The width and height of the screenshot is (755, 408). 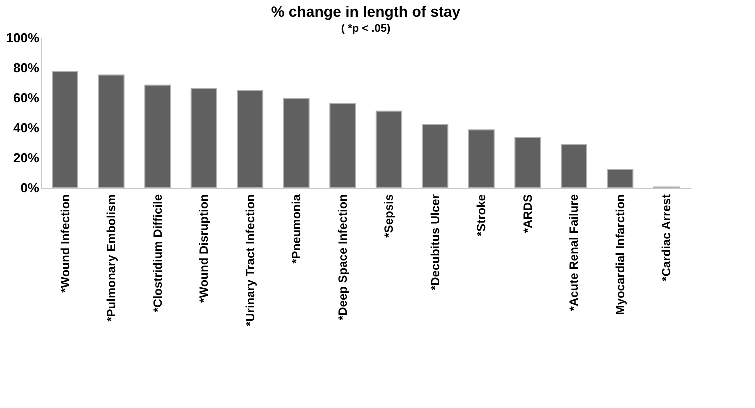 I want to click on x-tick-label: *Pulmonary Embolism, so click(x=111, y=258).